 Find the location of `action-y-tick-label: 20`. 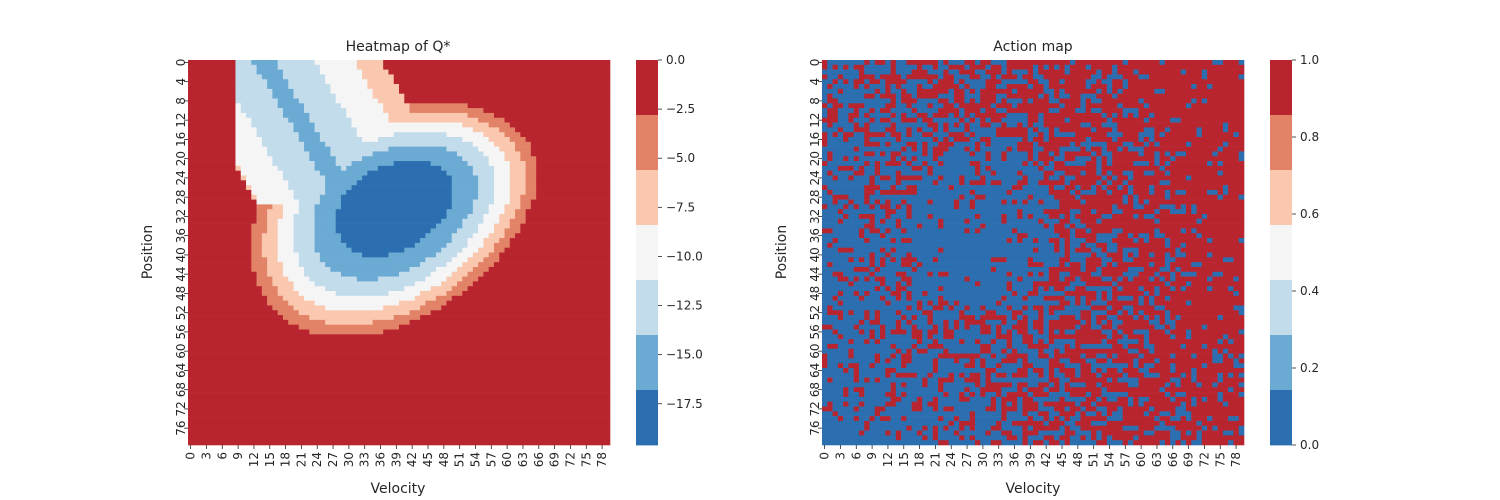

action-y-tick-label: 20 is located at coordinates (815, 158).